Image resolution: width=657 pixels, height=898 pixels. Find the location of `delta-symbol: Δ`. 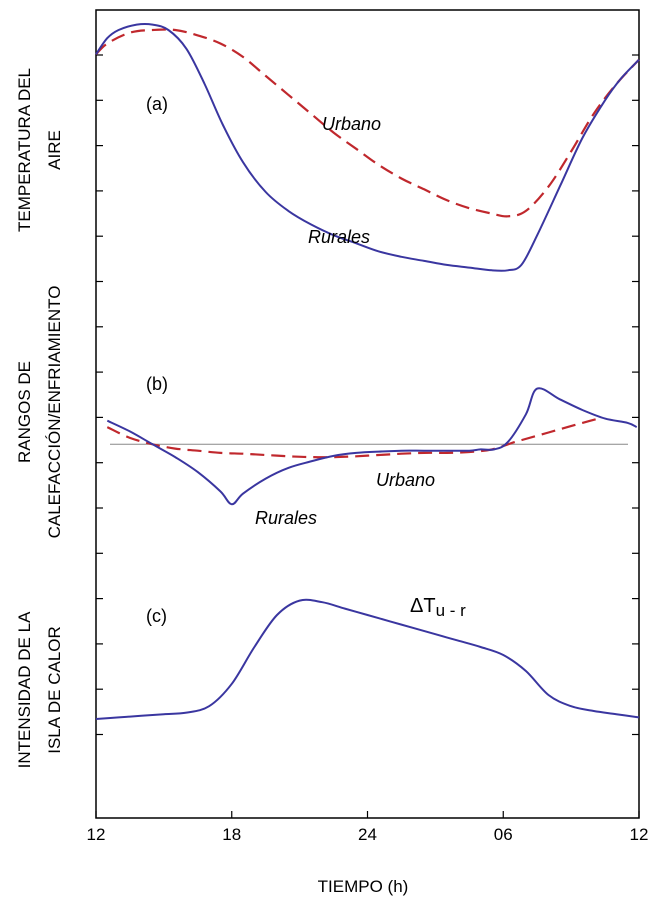

delta-symbol: Δ is located at coordinates (416, 606).